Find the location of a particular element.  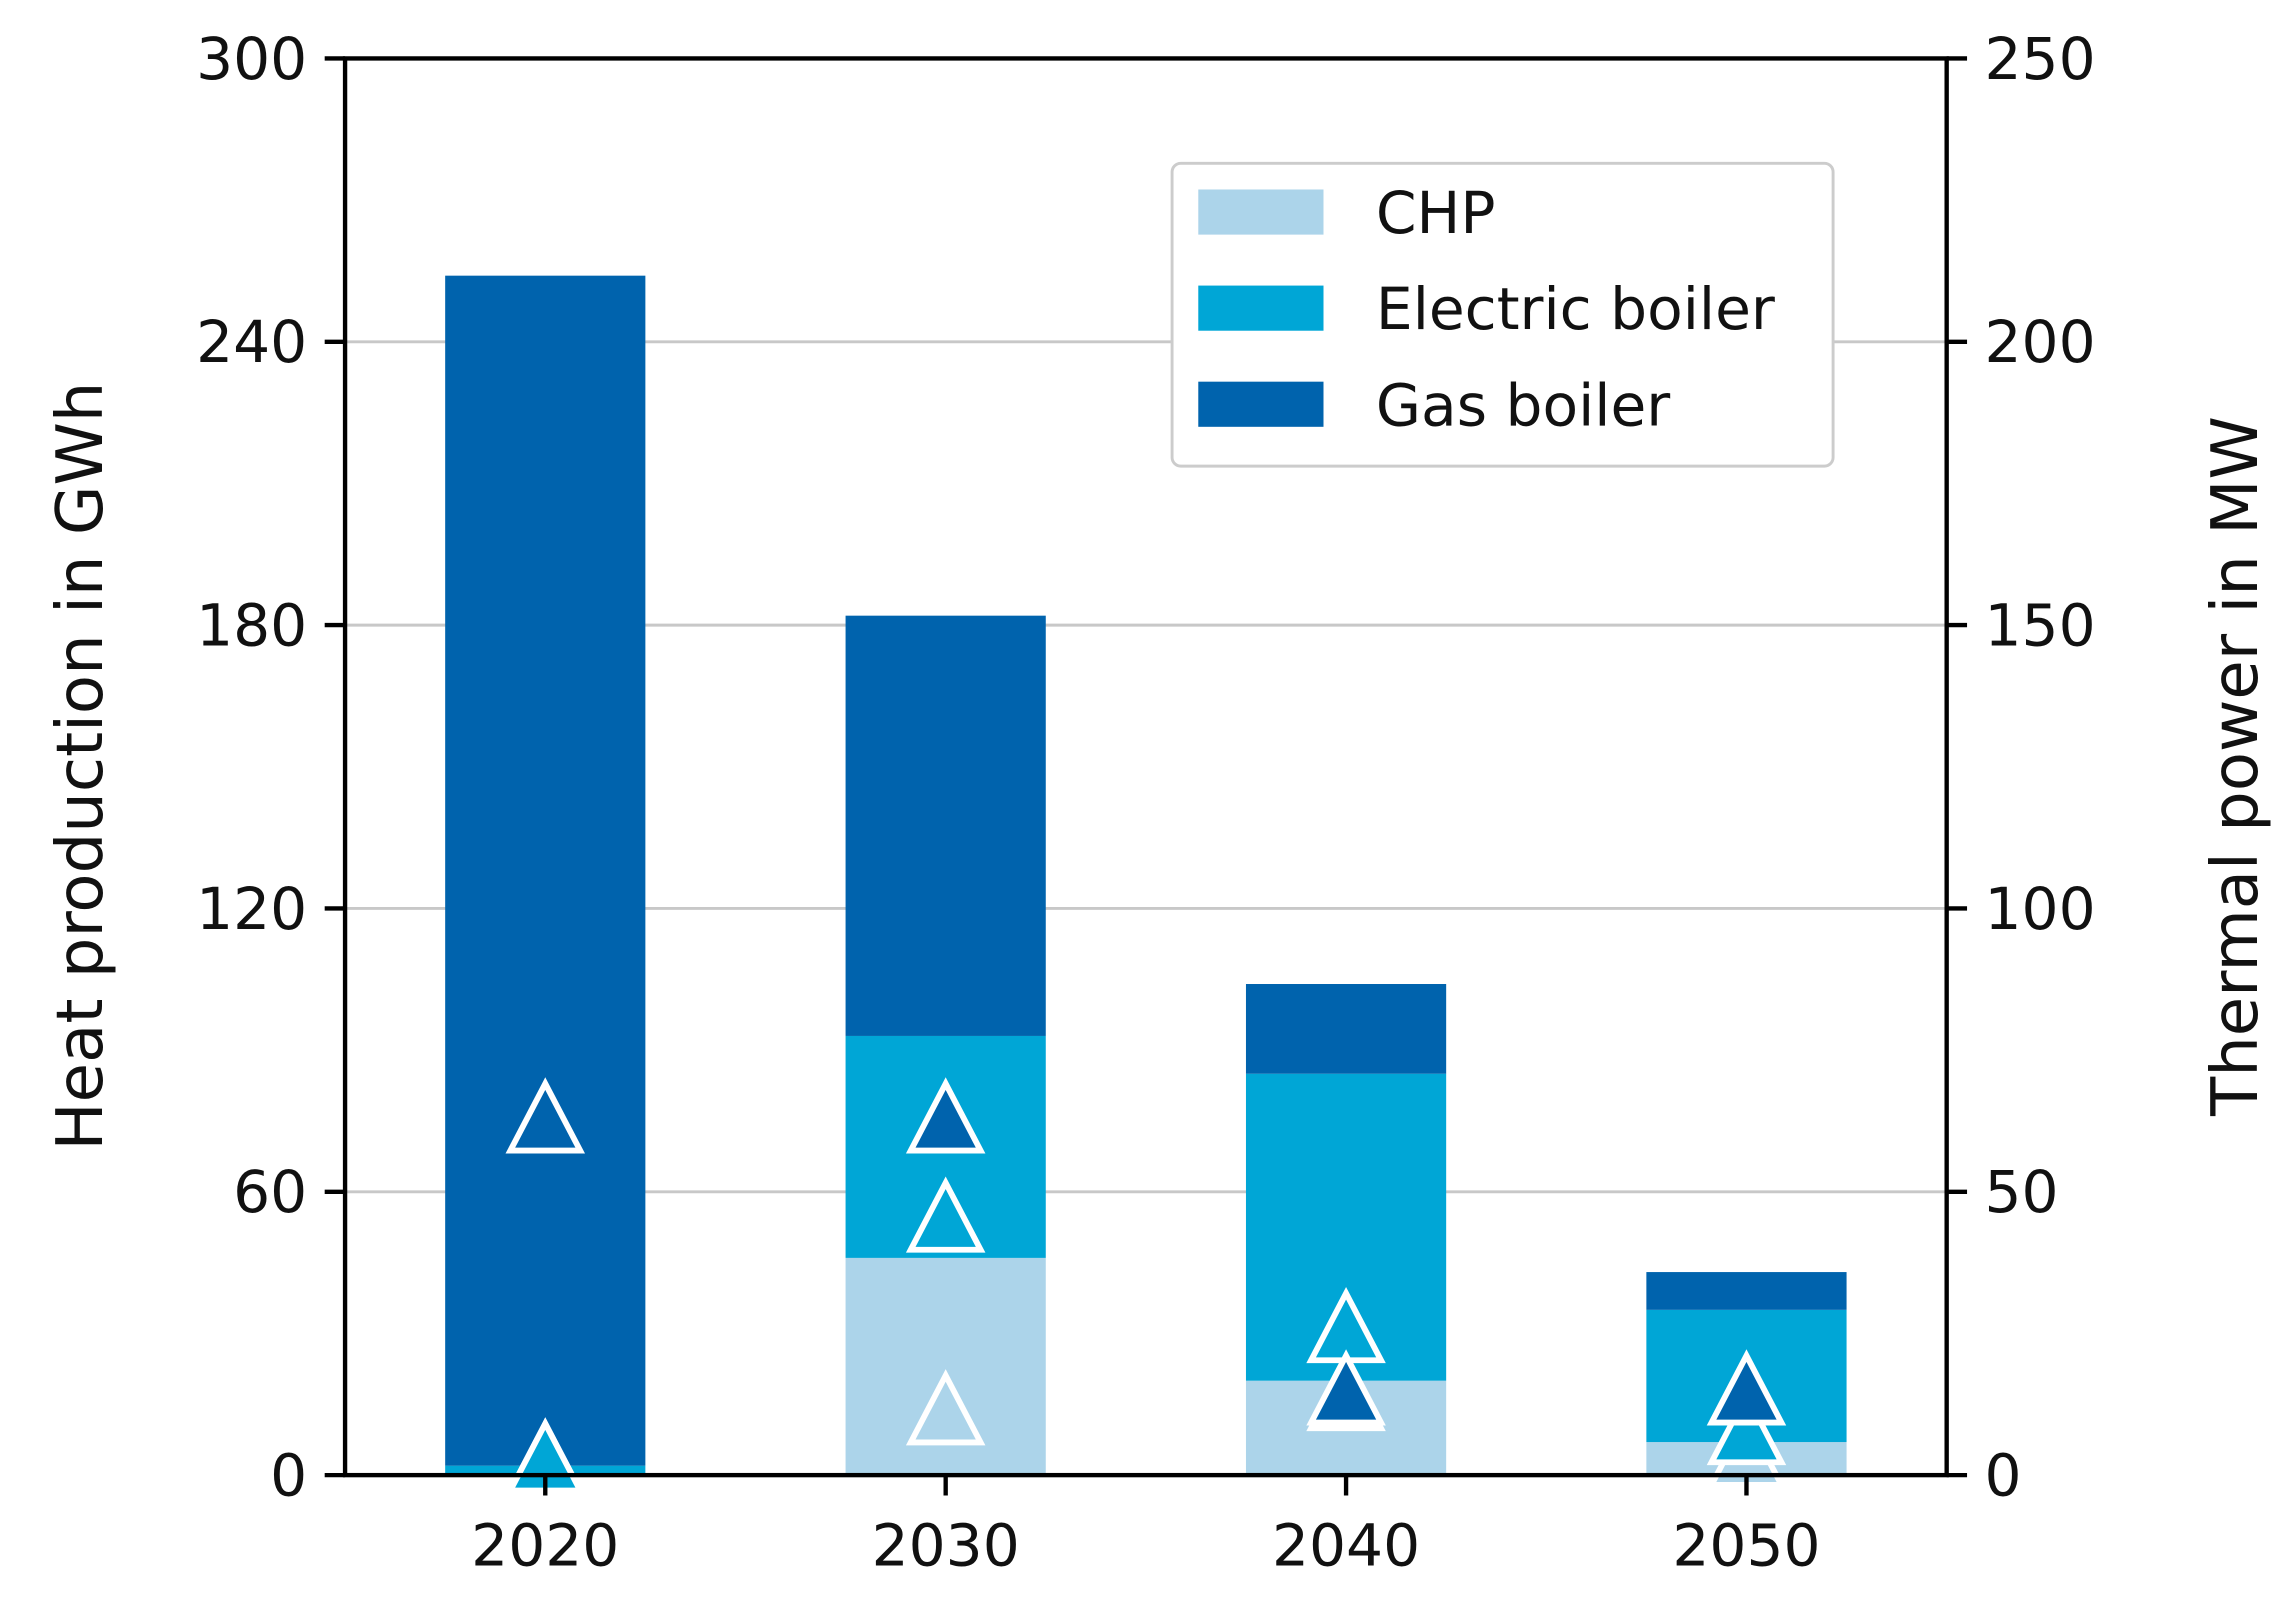

x-tick-label: 2040 is located at coordinates (1346, 1545).